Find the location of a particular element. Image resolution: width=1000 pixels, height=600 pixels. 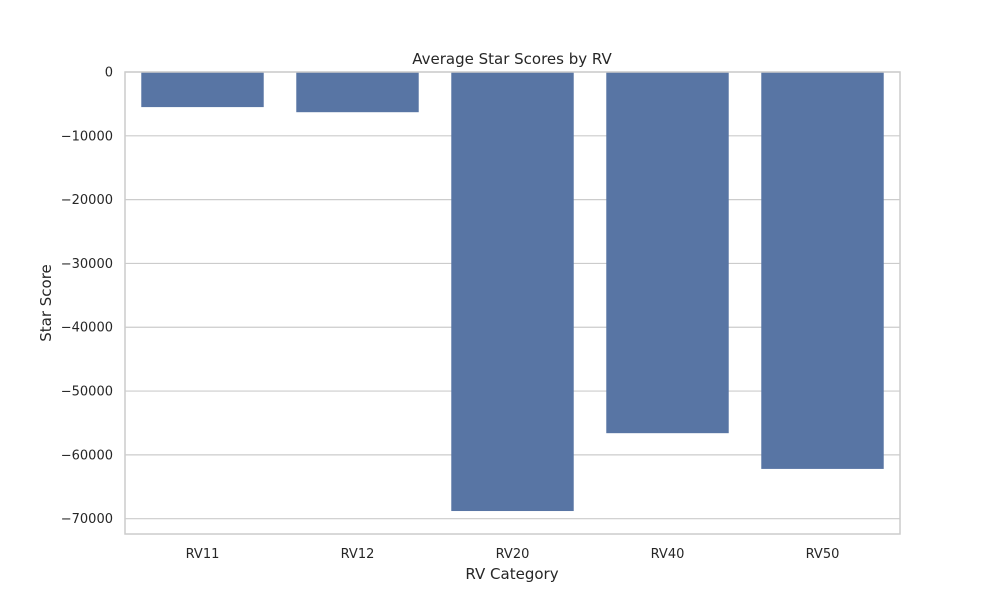

chart-title: Average Star Scores by RV is located at coordinates (512, 59).